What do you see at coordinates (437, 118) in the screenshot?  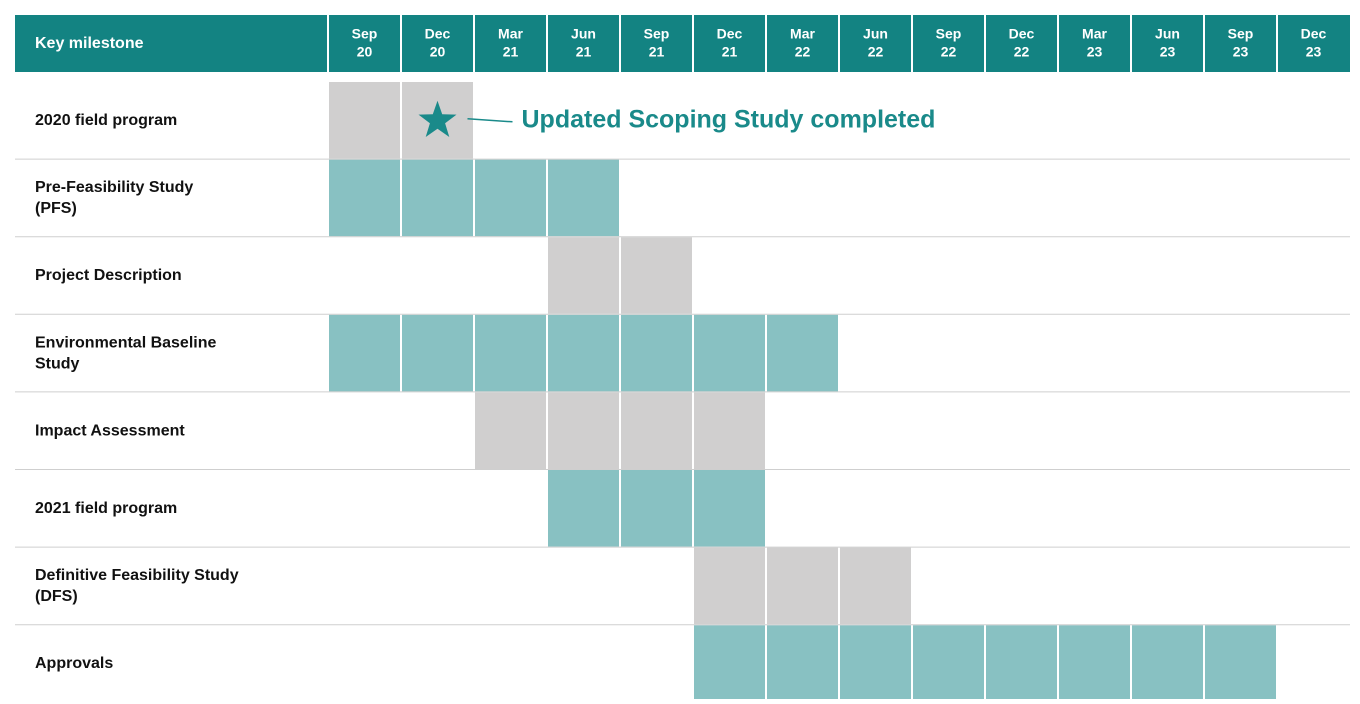 I see `star-icon` at bounding box center [437, 118].